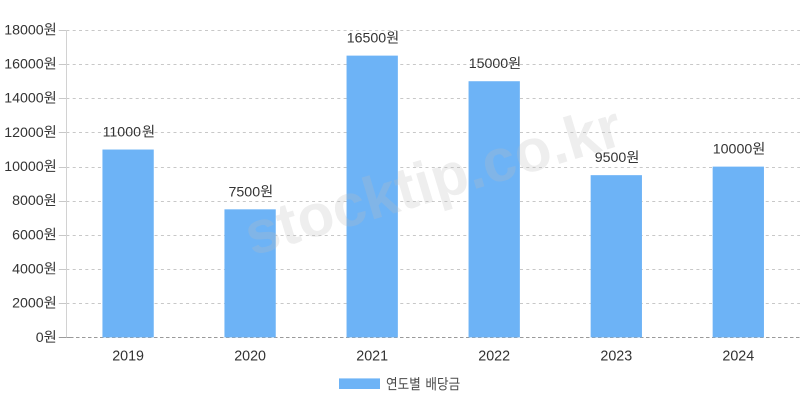  What do you see at coordinates (28, 235) in the screenshot?
I see `svg-text: 6000` at bounding box center [28, 235].